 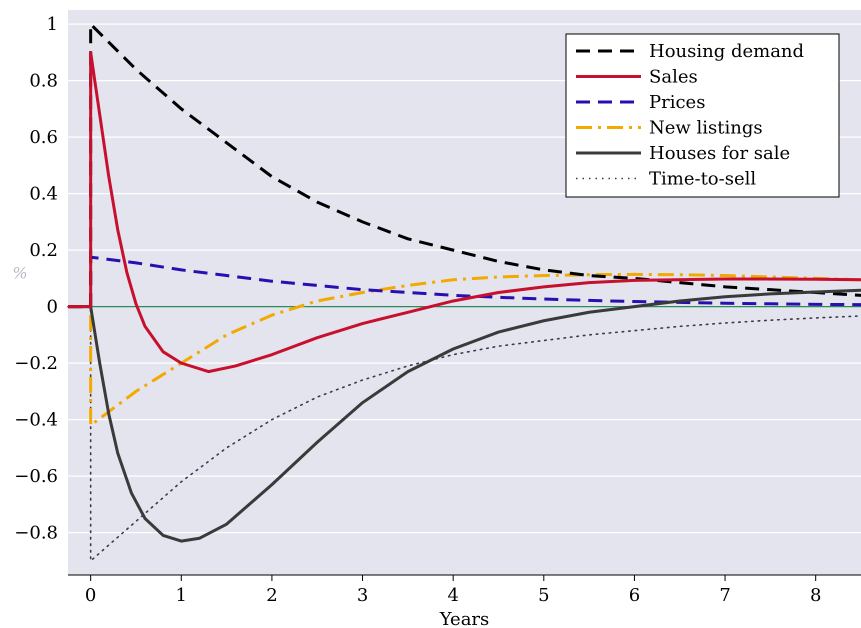 I want to click on x-tick-label: 3, so click(x=362, y=595).